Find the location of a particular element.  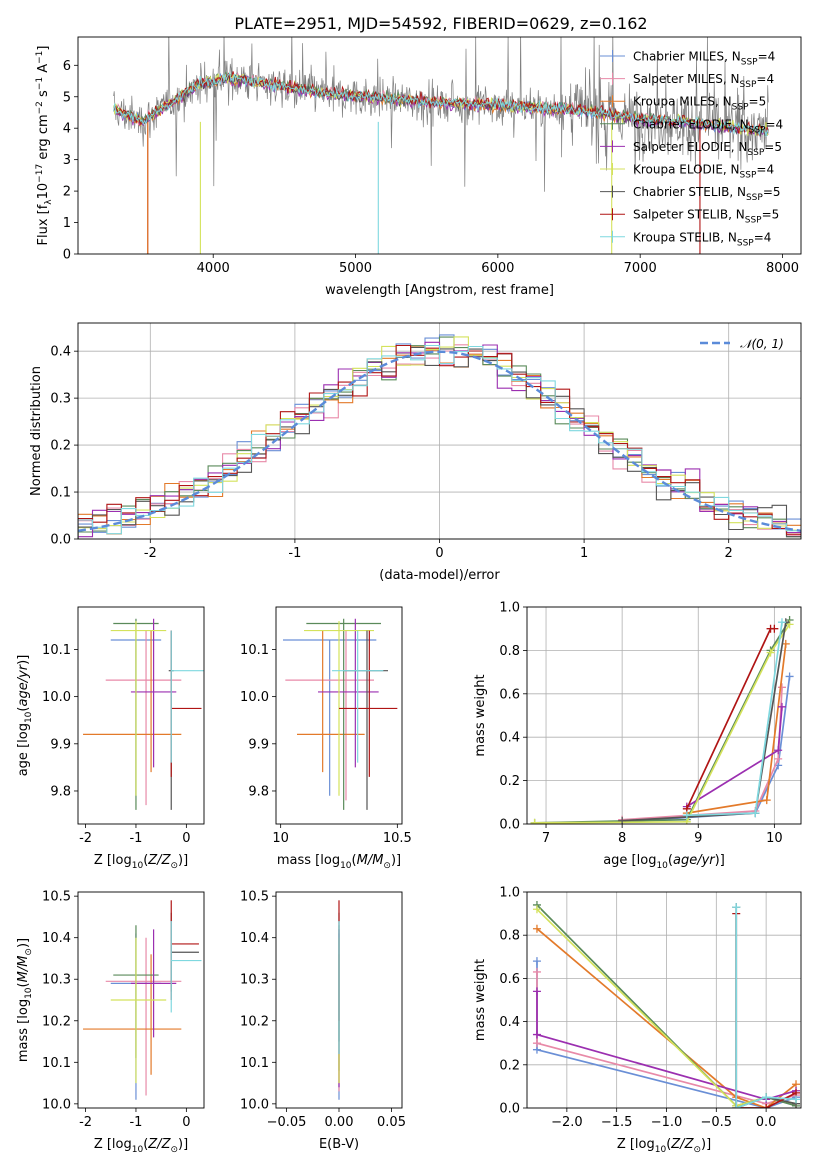

spectrum-model-line-kroupa_elodie is located at coordinates (441, 104).